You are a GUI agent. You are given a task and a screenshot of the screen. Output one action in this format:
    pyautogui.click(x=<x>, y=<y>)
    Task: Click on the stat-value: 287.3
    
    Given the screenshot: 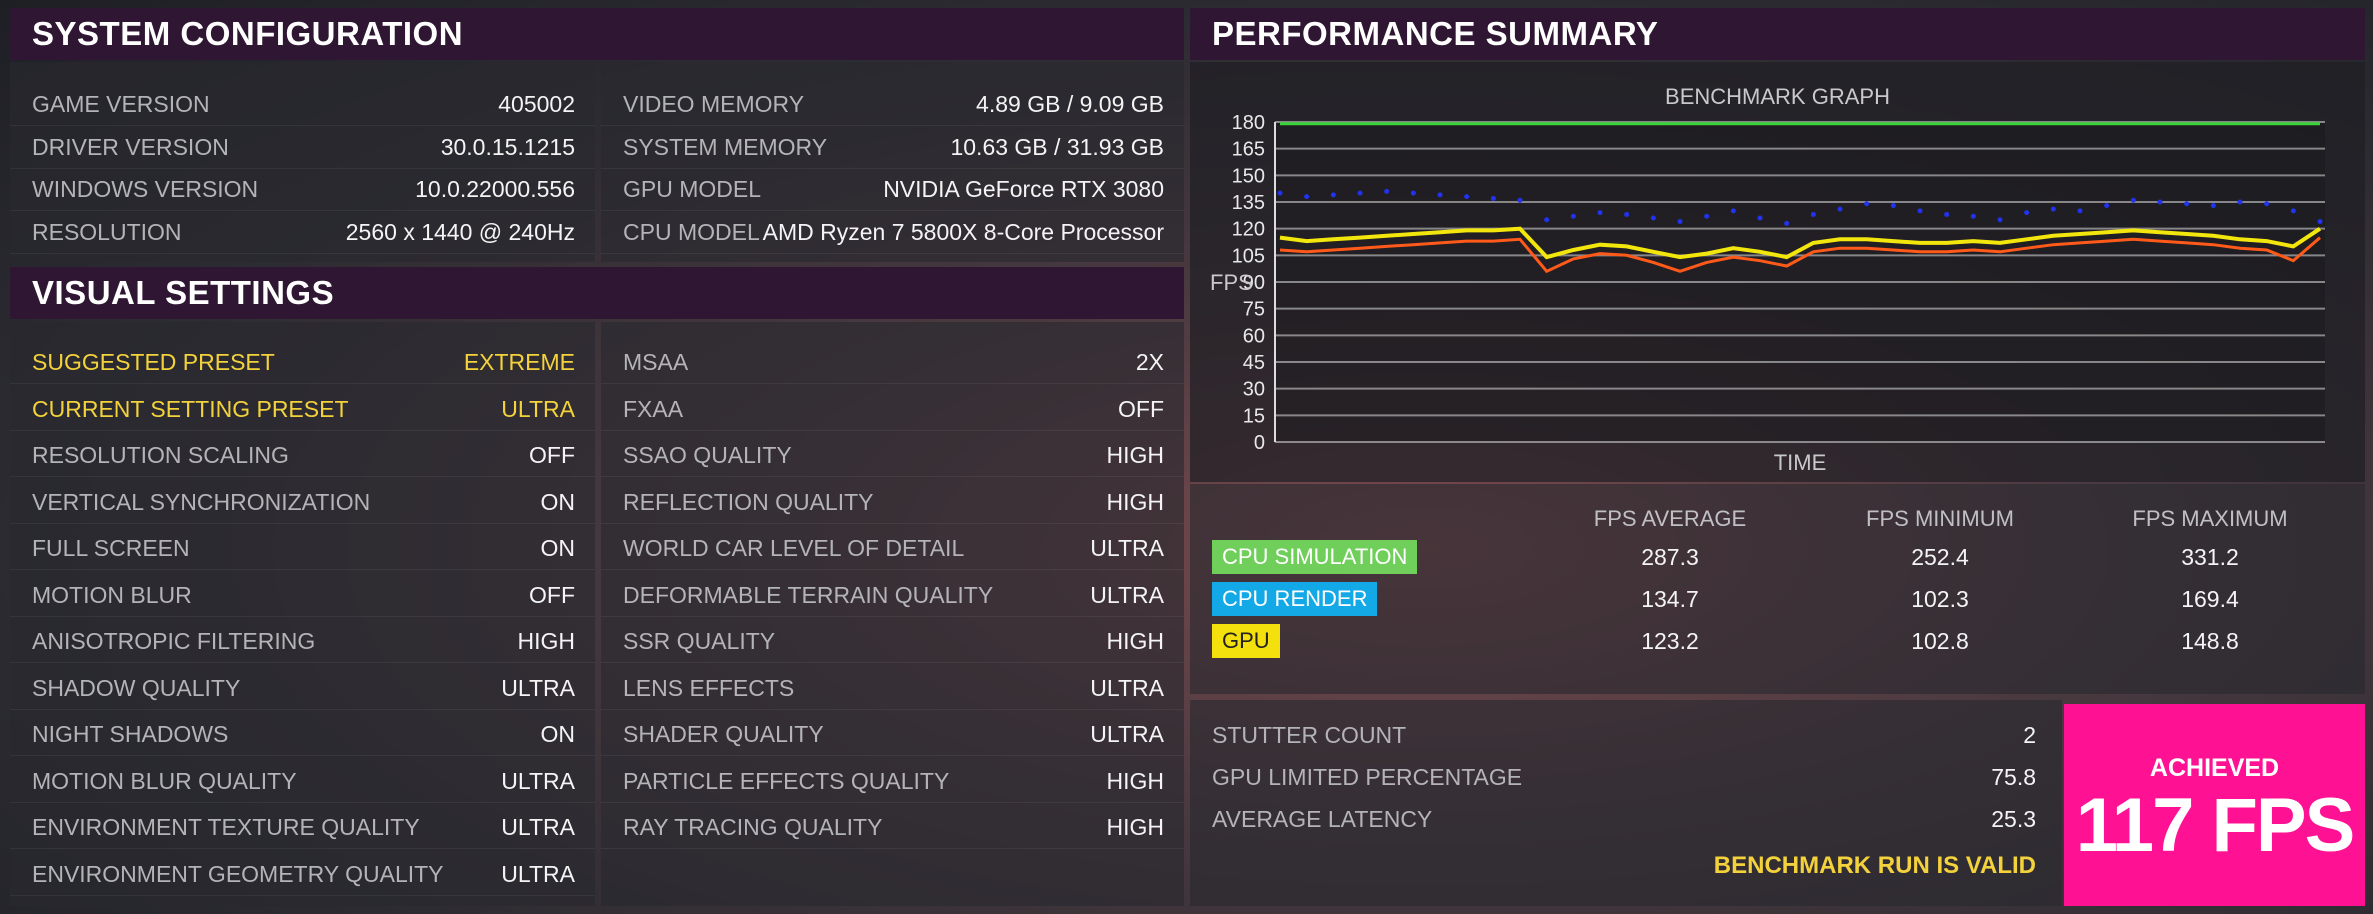 What is the action you would take?
    pyautogui.click(x=1670, y=557)
    